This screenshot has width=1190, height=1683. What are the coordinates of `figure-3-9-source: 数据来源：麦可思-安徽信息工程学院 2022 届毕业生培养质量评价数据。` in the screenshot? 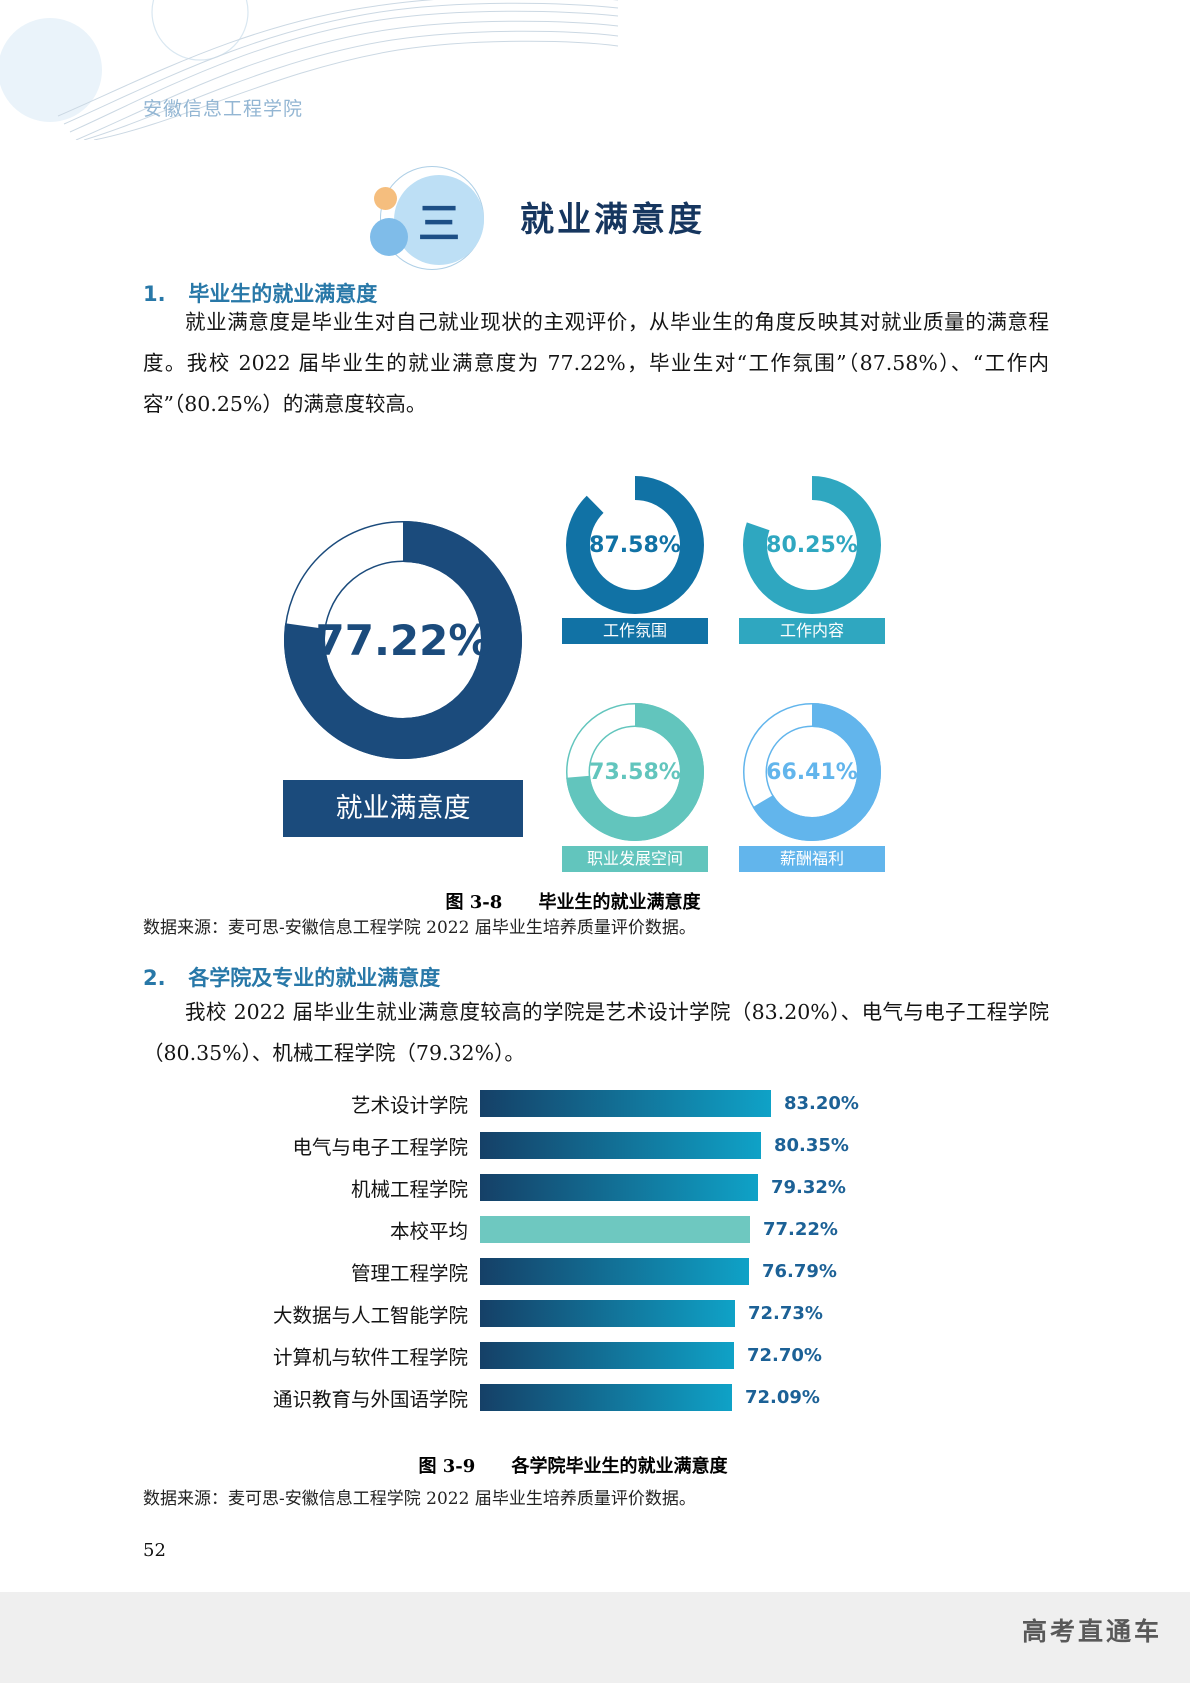 It's located at (419, 1499).